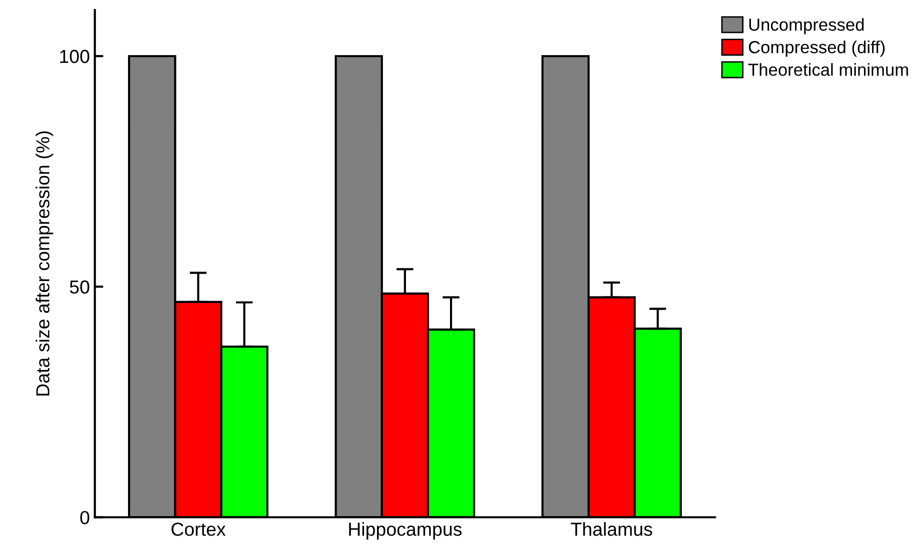  I want to click on x-tick-label: Hippocampus, so click(405, 531).